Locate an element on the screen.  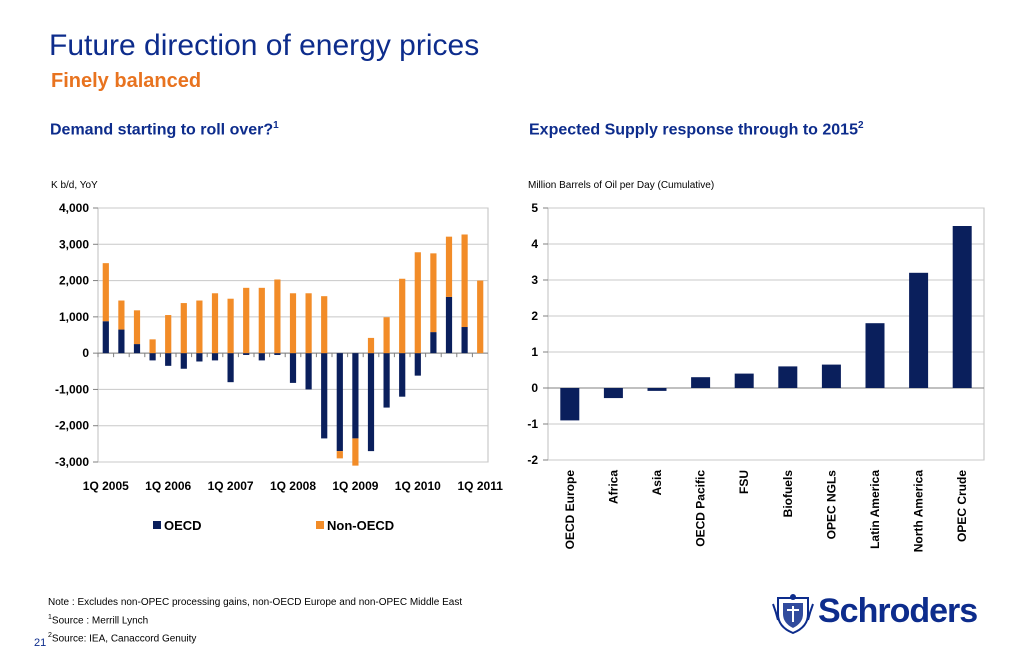
demand-x-tick-label: 1Q 2008 is located at coordinates (293, 486).